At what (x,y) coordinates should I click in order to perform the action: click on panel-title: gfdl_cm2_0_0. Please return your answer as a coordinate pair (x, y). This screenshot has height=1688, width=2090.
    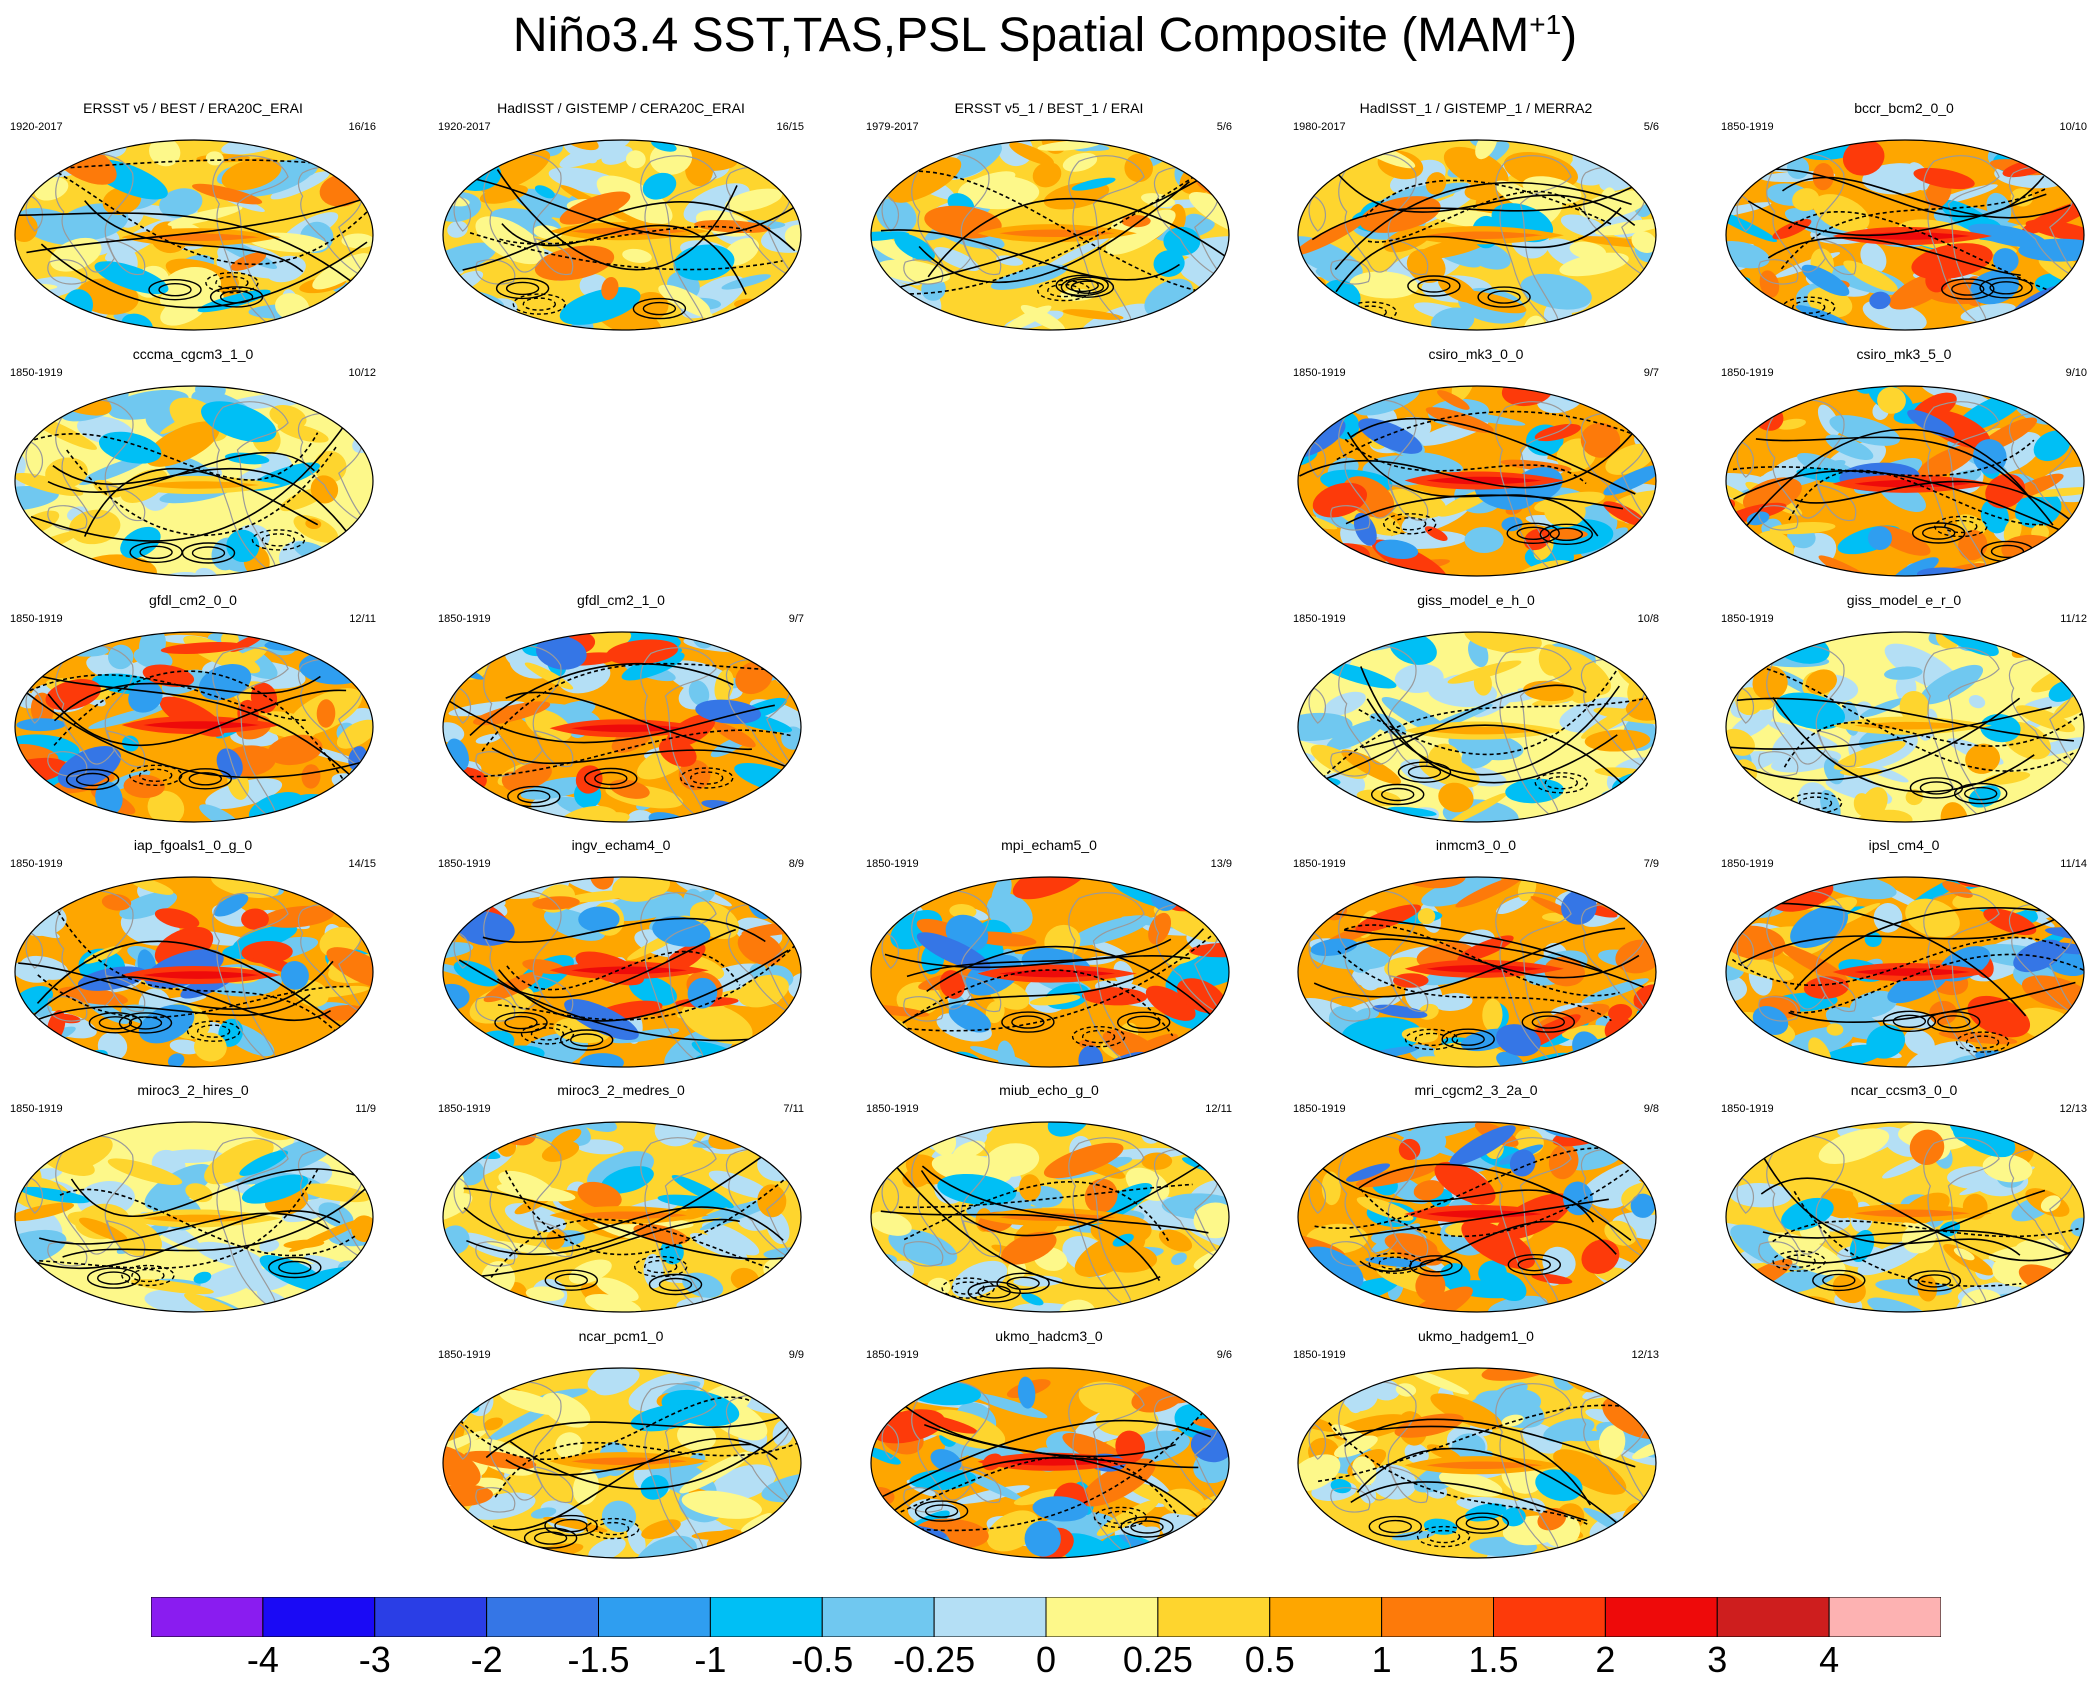
    Looking at the image, I should click on (193, 600).